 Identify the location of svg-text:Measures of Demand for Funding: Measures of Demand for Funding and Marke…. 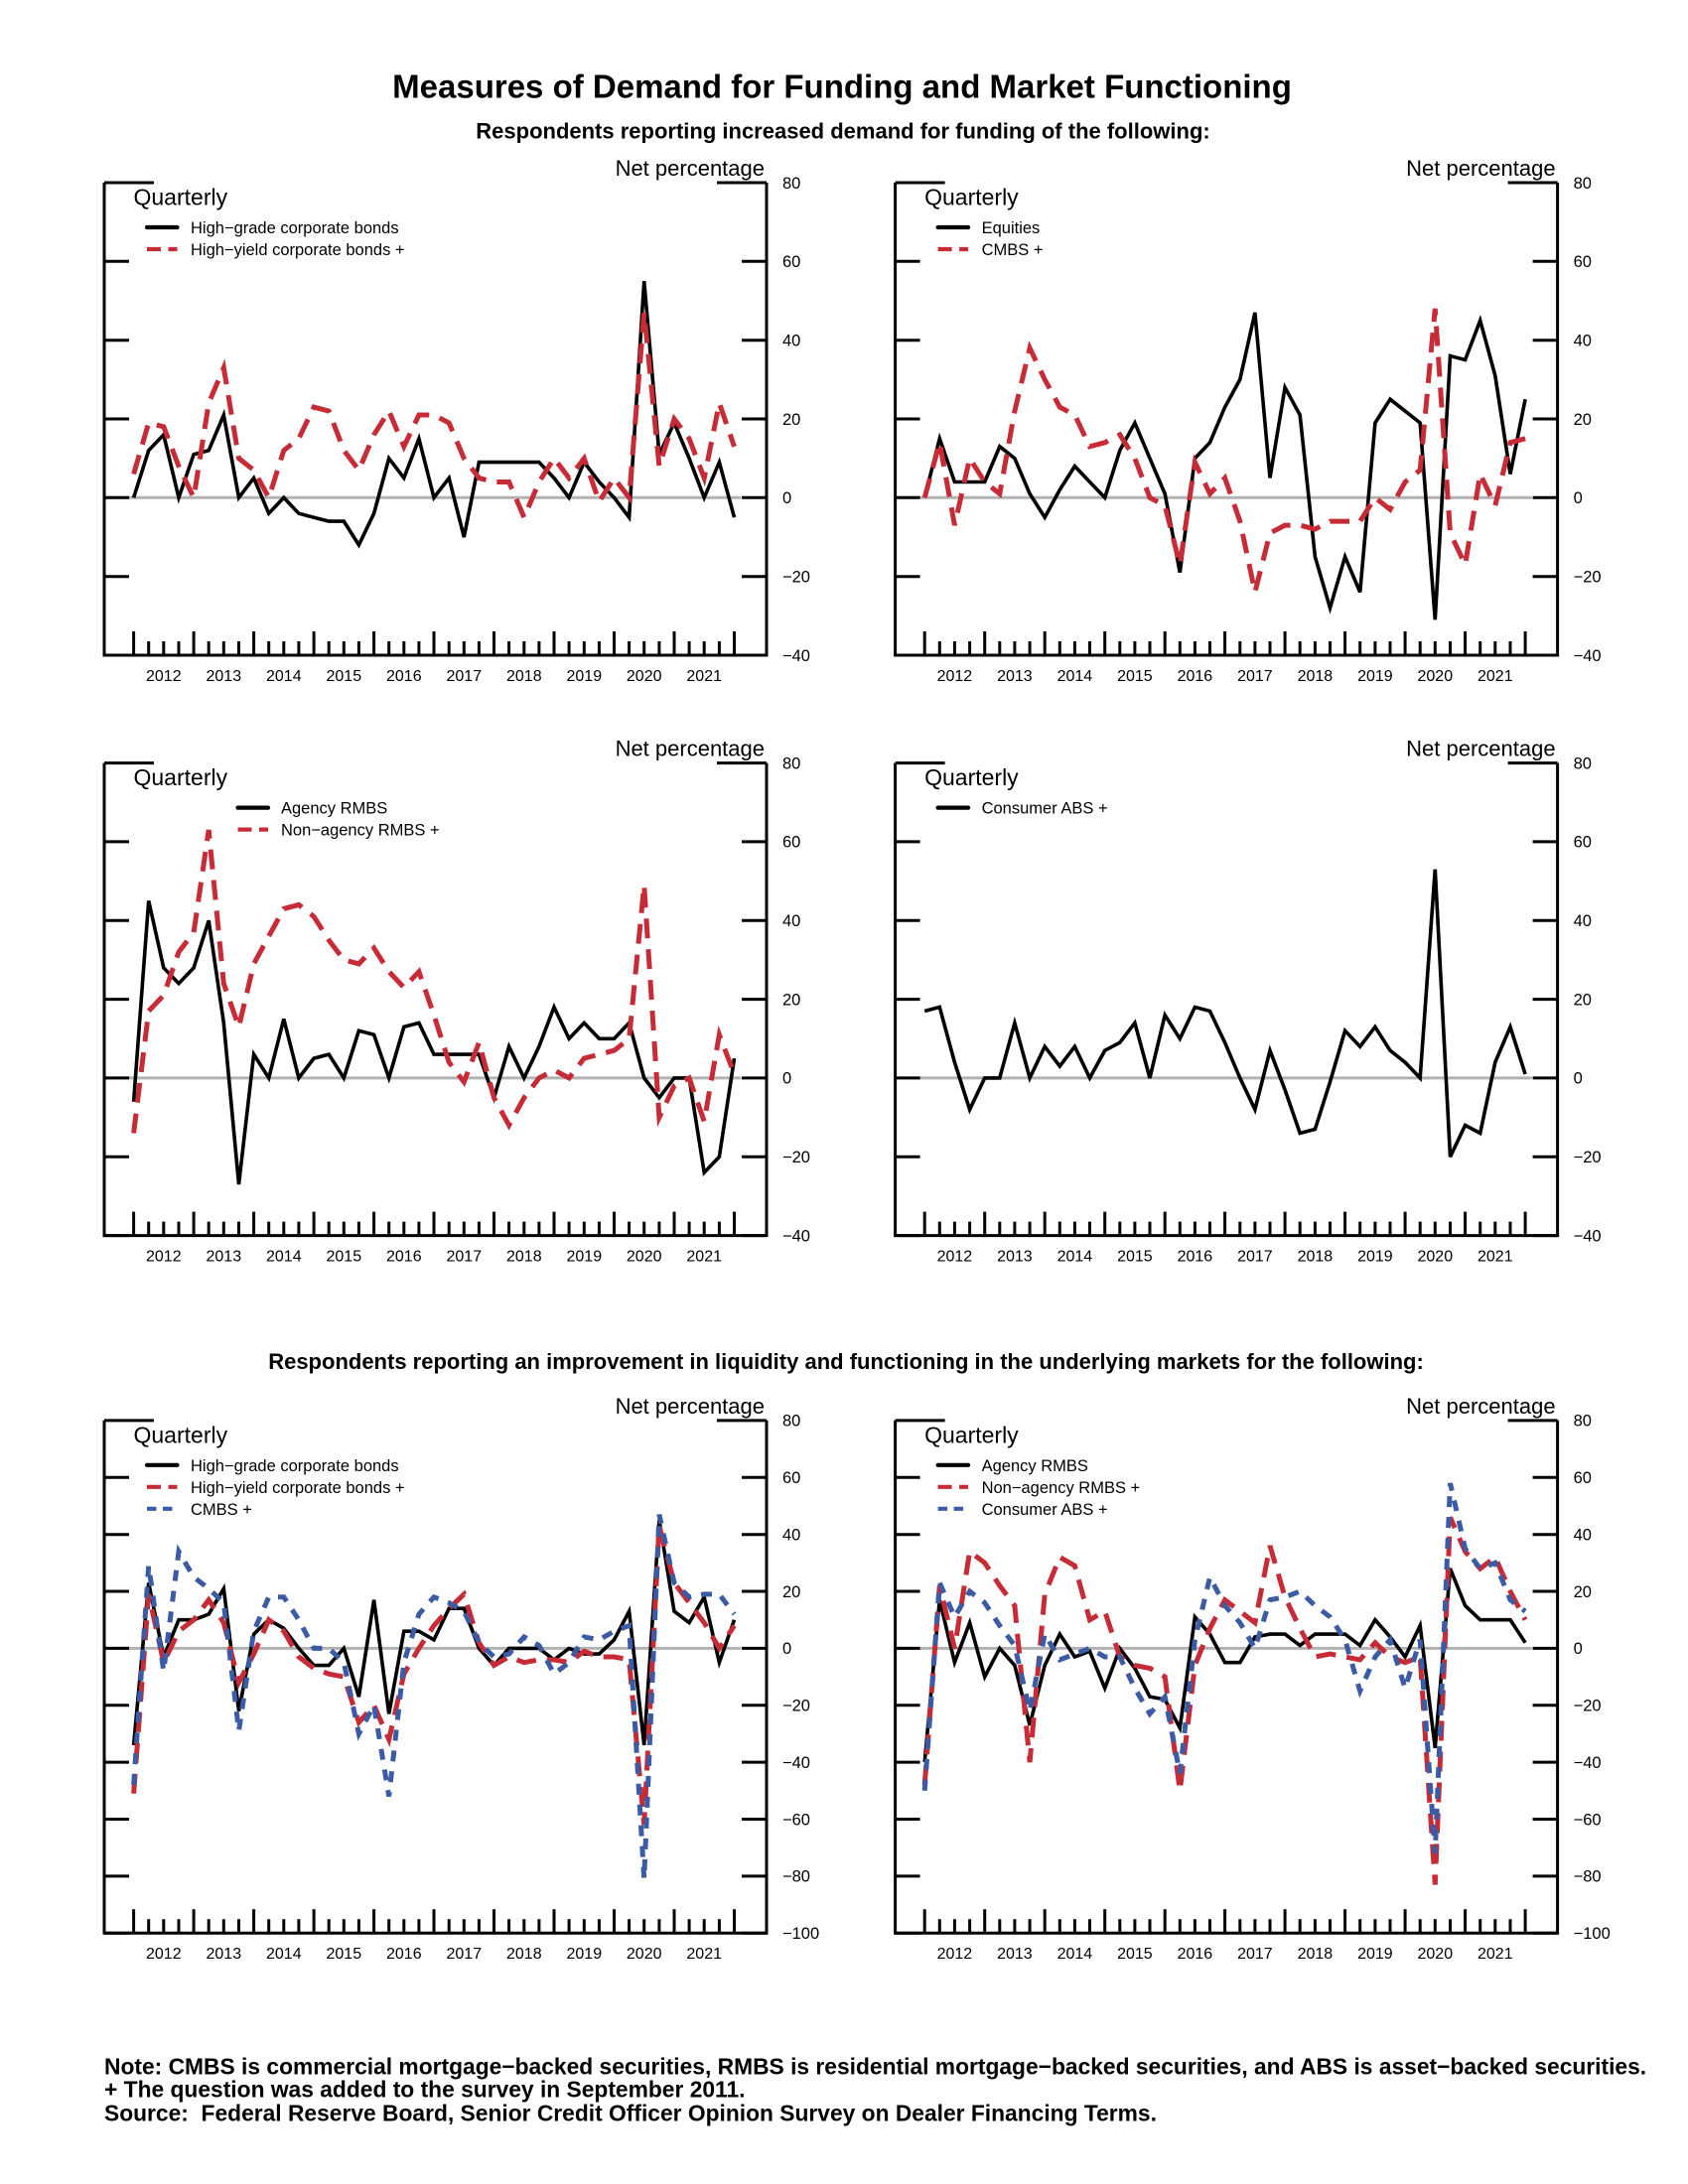
(842, 86).